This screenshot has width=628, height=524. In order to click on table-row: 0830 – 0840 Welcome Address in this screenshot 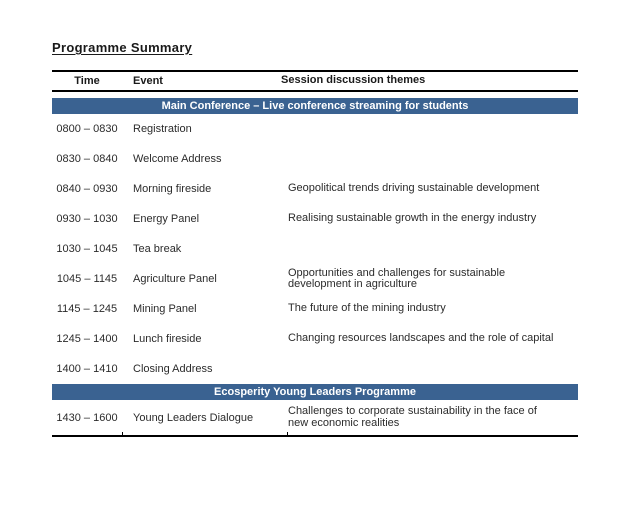, I will do `click(315, 159)`.